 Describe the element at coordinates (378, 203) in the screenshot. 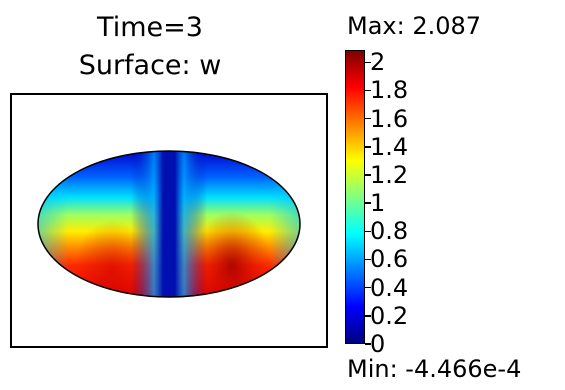

I see `colorbar-tick-label: 1` at that location.